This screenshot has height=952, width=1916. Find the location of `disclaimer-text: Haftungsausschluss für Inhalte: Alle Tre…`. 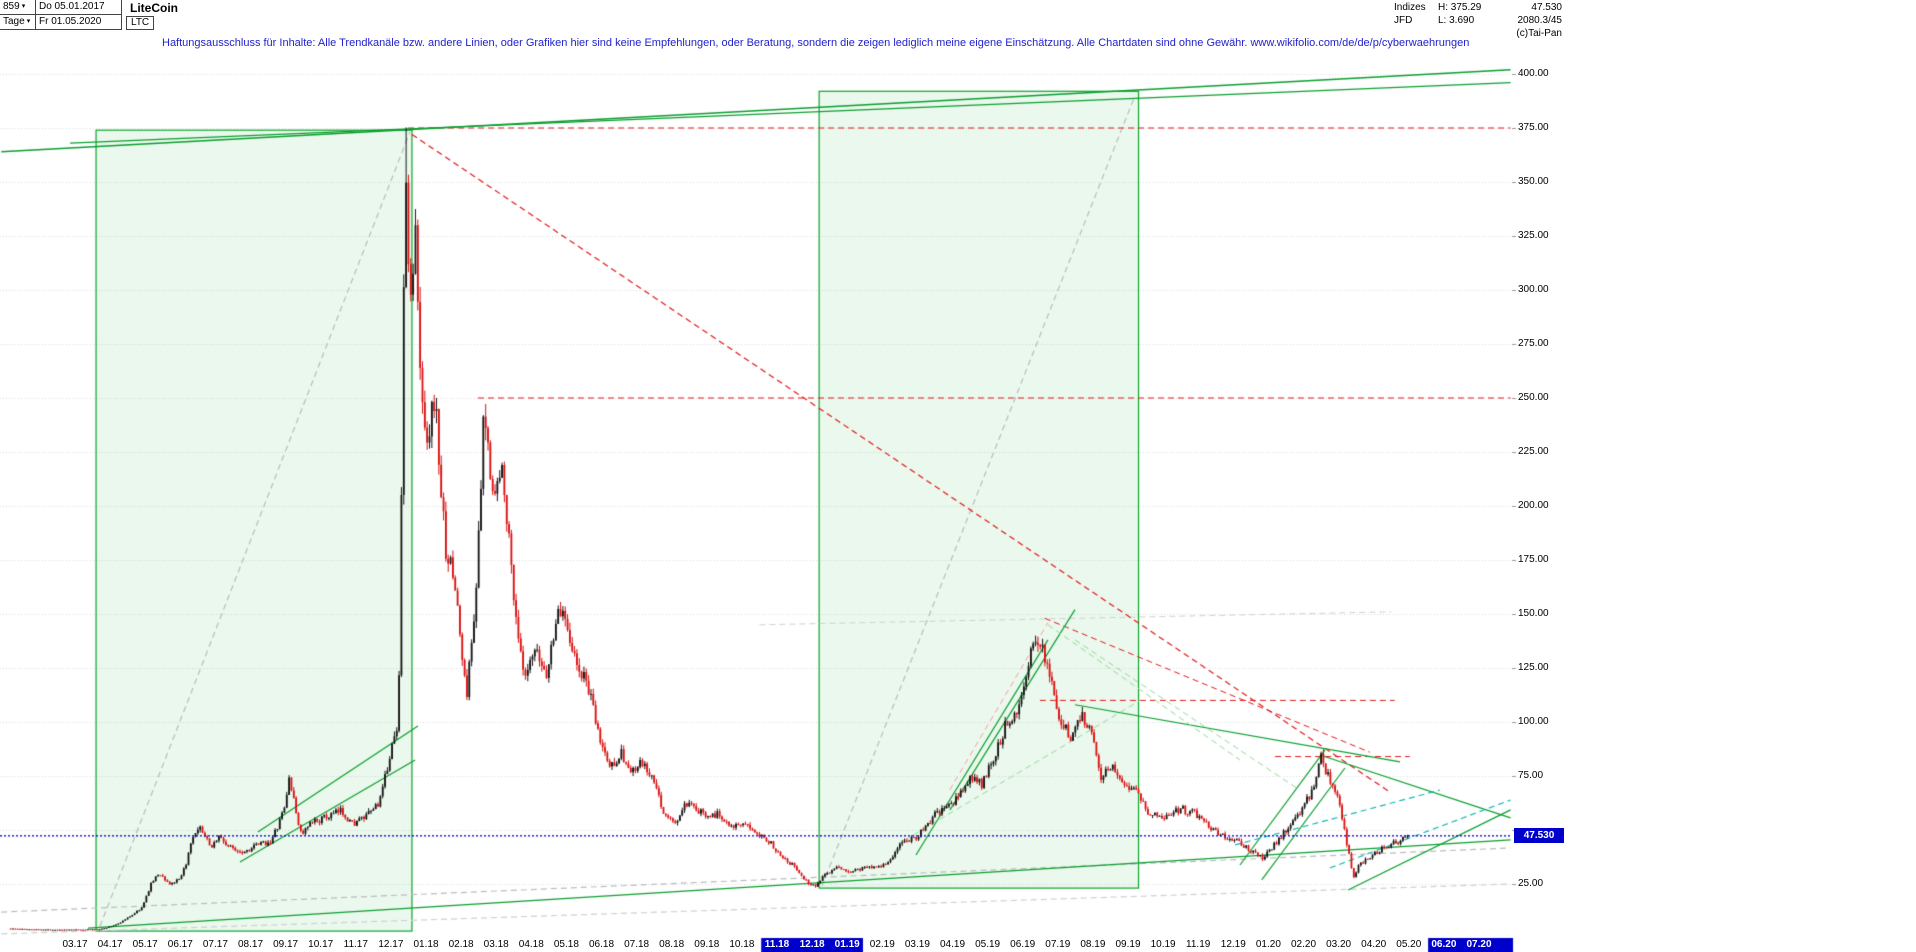

disclaimer-text: Haftungsausschluss für Inhalte: Alle Tre… is located at coordinates (816, 43).